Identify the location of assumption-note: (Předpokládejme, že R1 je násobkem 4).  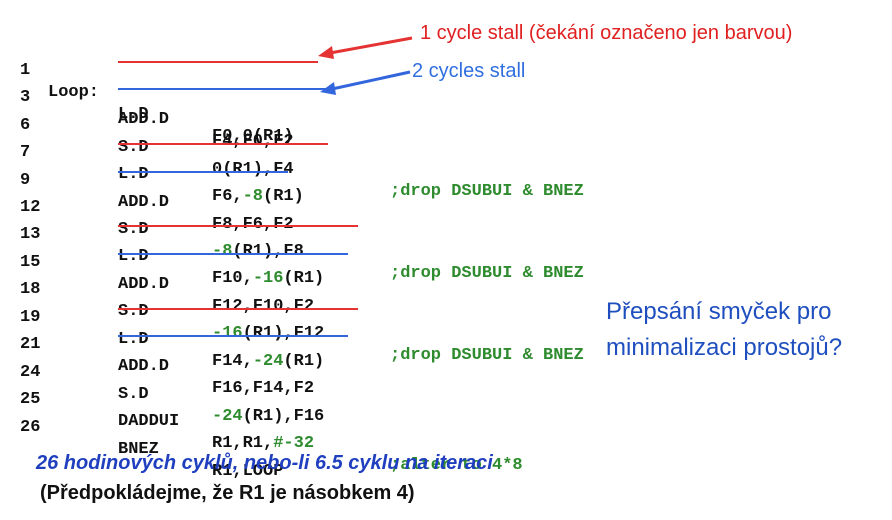
(227, 493).